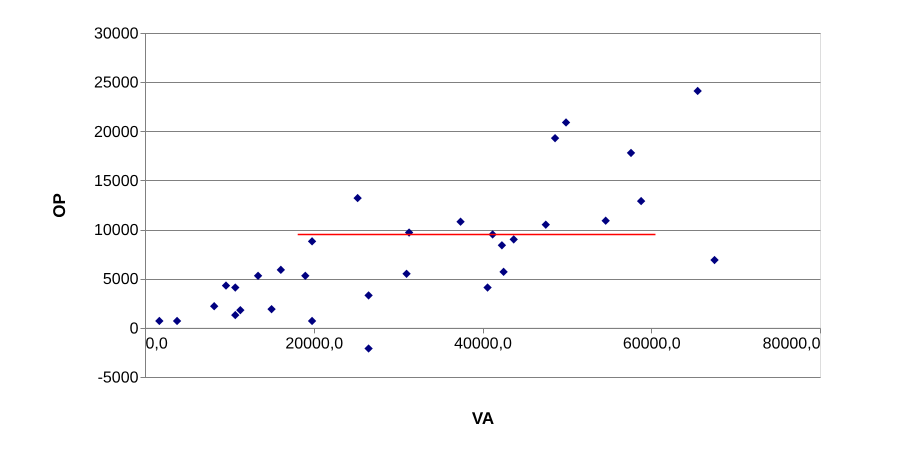 This screenshot has width=910, height=463. I want to click on x-axis-title: VA, so click(483, 418).